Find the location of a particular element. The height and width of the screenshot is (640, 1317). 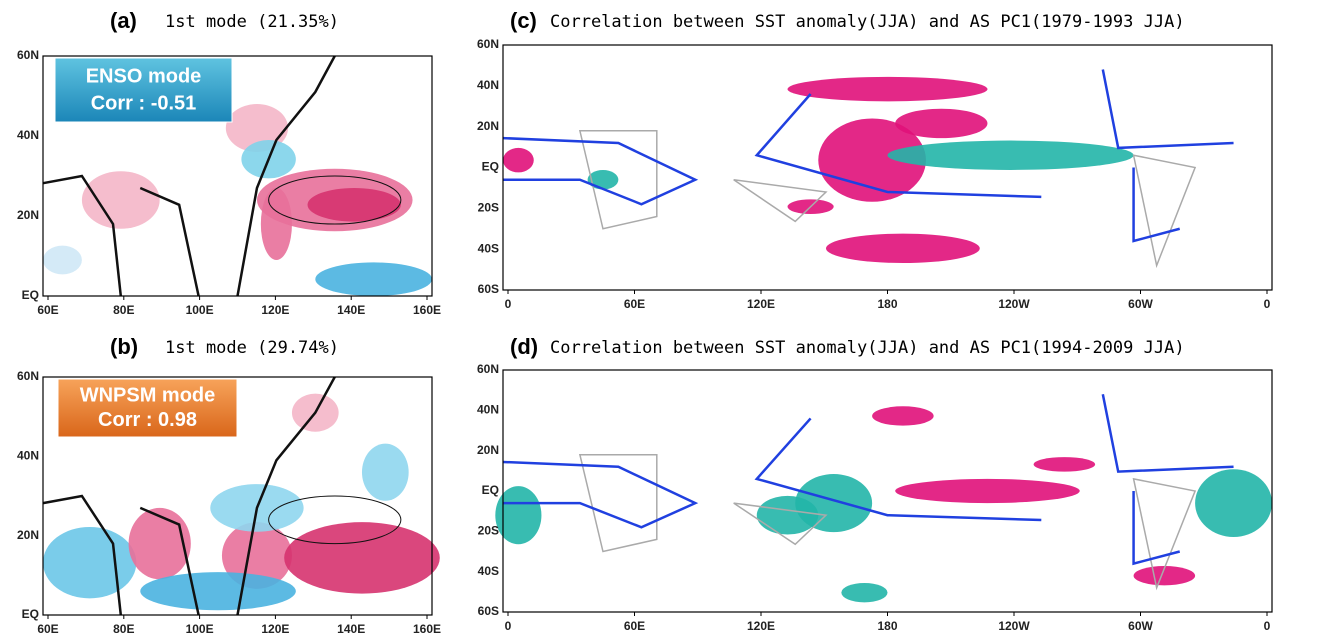

box-text: WNPSM mode is located at coordinates (148, 396).